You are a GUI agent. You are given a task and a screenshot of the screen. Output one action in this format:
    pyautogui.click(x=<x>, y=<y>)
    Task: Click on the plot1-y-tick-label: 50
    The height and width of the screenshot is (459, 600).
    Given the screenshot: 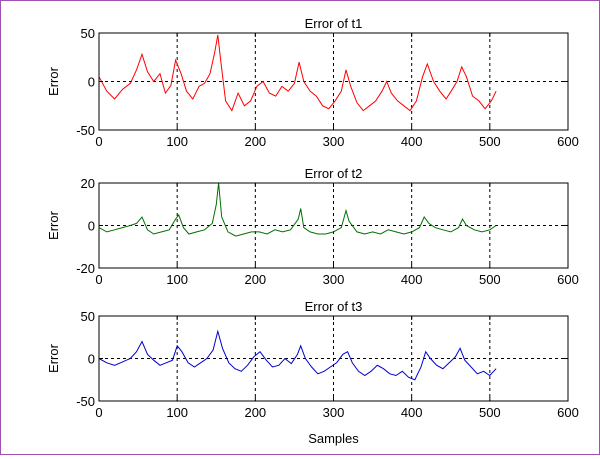 What is the action you would take?
    pyautogui.click(x=88, y=33)
    